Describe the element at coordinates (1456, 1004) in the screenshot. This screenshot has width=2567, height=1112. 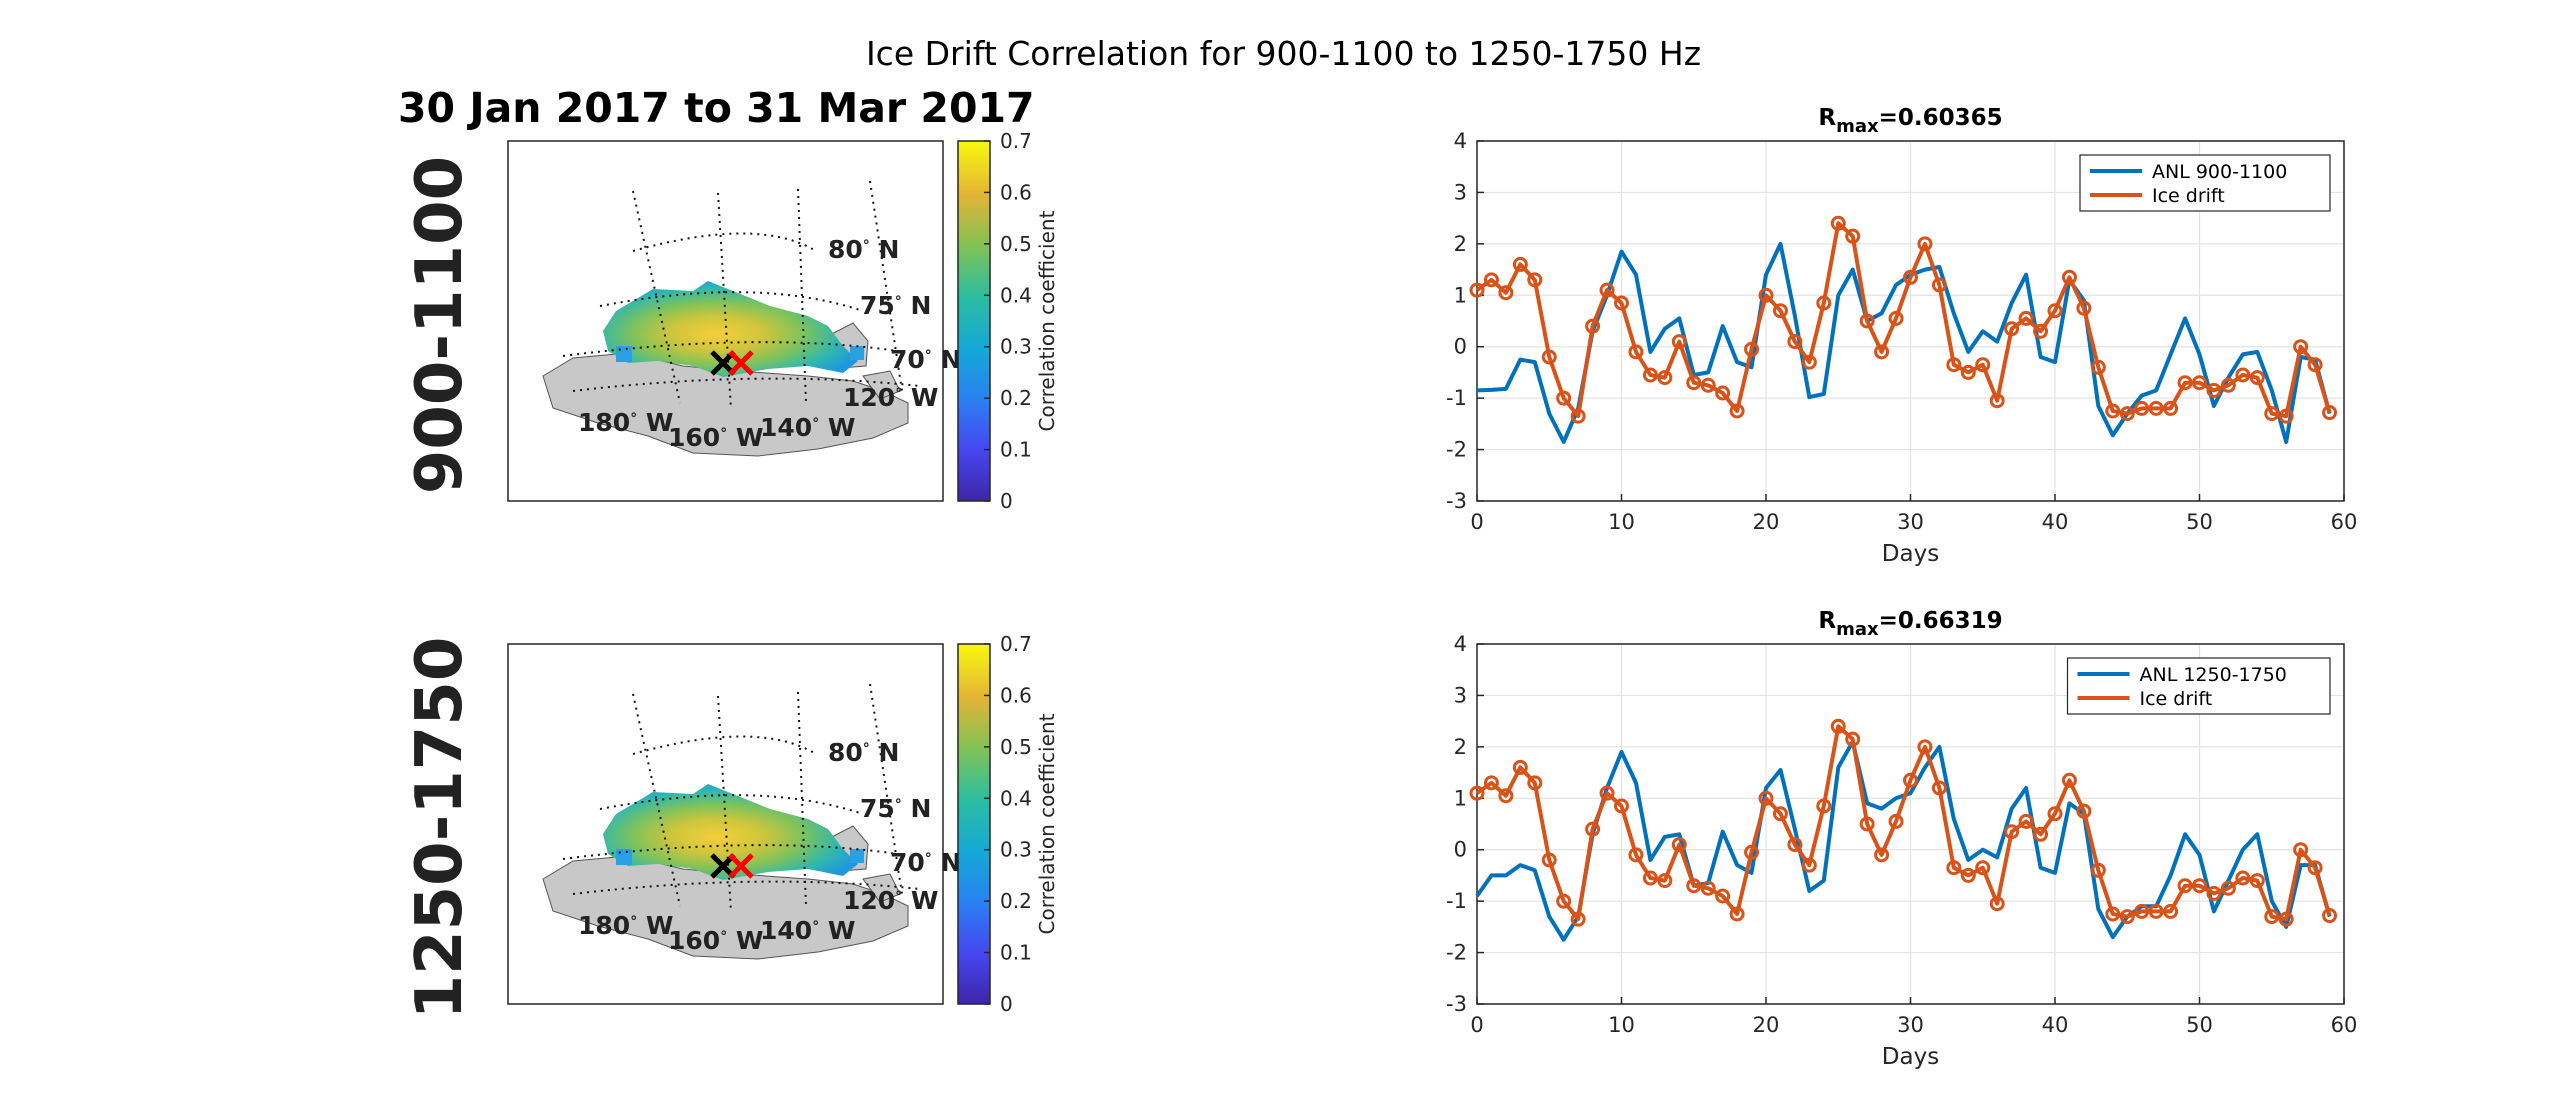
I see `y-tick-label: -3` at that location.